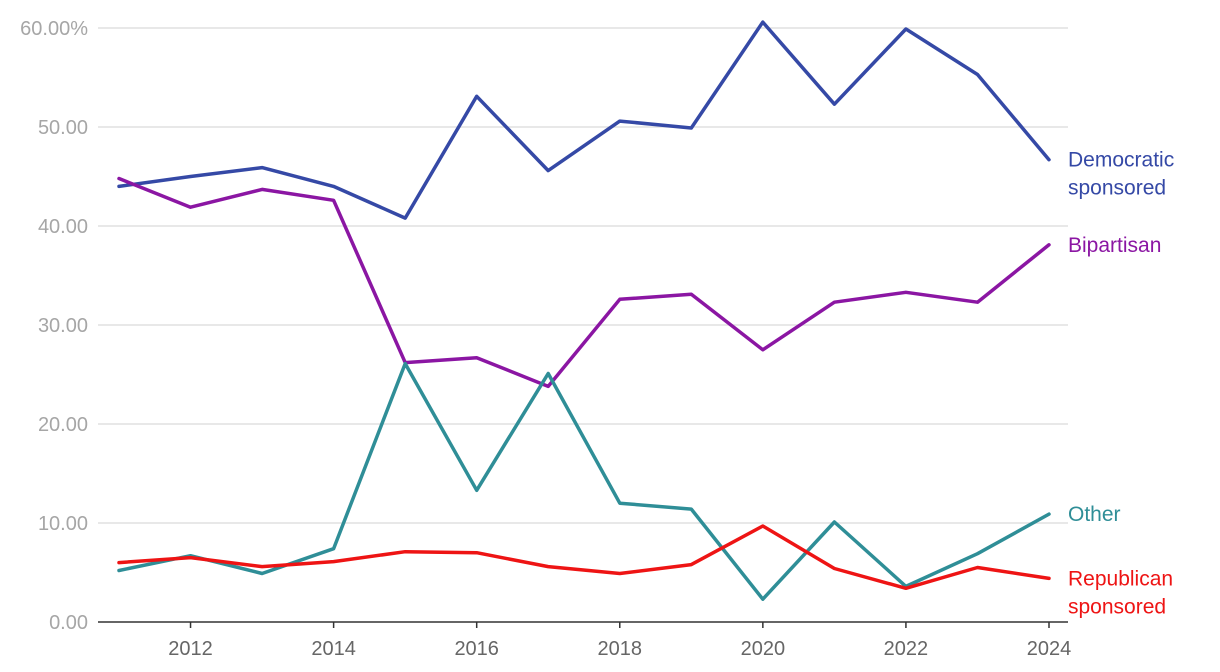  What do you see at coordinates (63, 524) in the screenshot?
I see `y-tick-label: 10.00` at bounding box center [63, 524].